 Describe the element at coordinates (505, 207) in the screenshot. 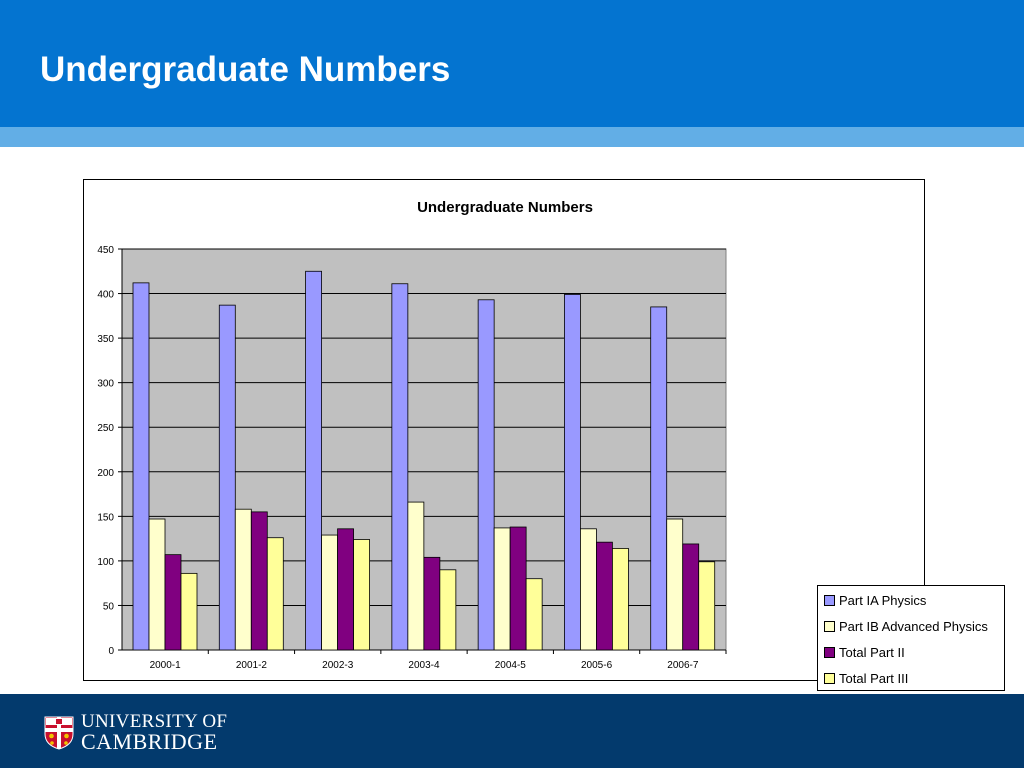

I see `chart-title: Undergraduate Numbers` at that location.